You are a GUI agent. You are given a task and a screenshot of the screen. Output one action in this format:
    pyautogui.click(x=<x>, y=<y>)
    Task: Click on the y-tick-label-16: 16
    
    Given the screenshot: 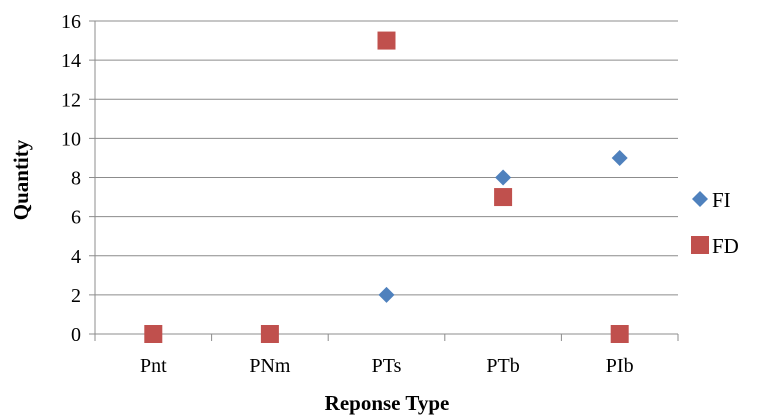 What is the action you would take?
    pyautogui.click(x=71, y=22)
    